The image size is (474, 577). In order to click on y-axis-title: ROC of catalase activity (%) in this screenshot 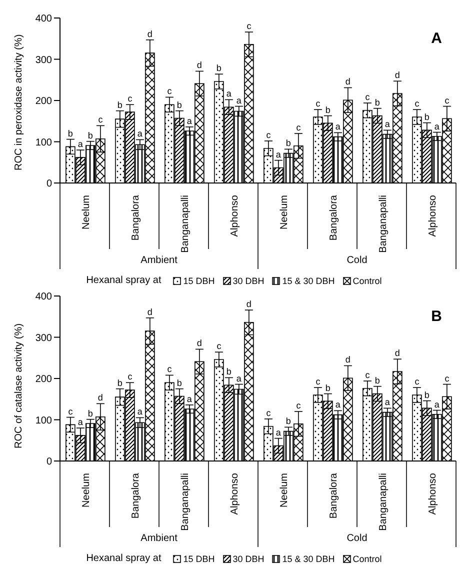, I will do `click(19, 385)`.